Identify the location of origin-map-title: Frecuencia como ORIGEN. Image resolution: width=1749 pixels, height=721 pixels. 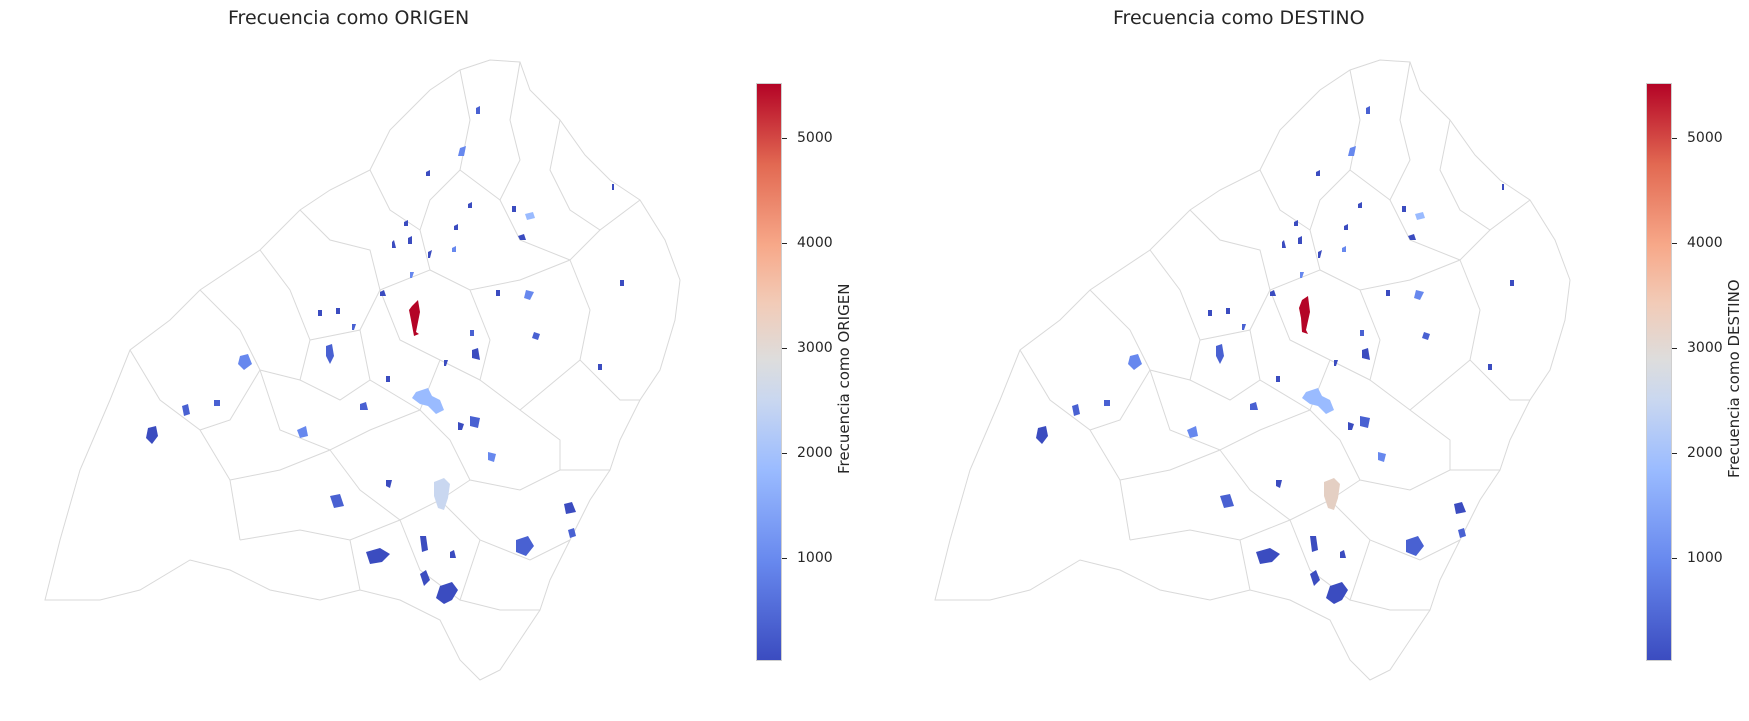
(349, 18).